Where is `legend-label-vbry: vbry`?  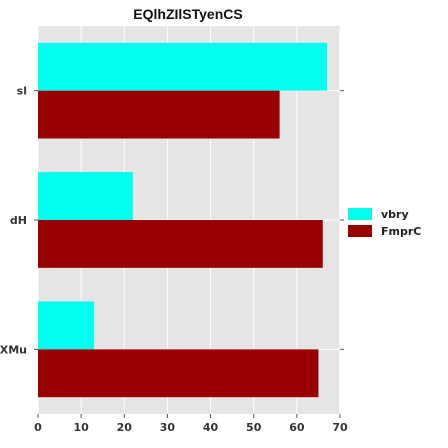
legend-label-vbry: vbry is located at coordinates (395, 214).